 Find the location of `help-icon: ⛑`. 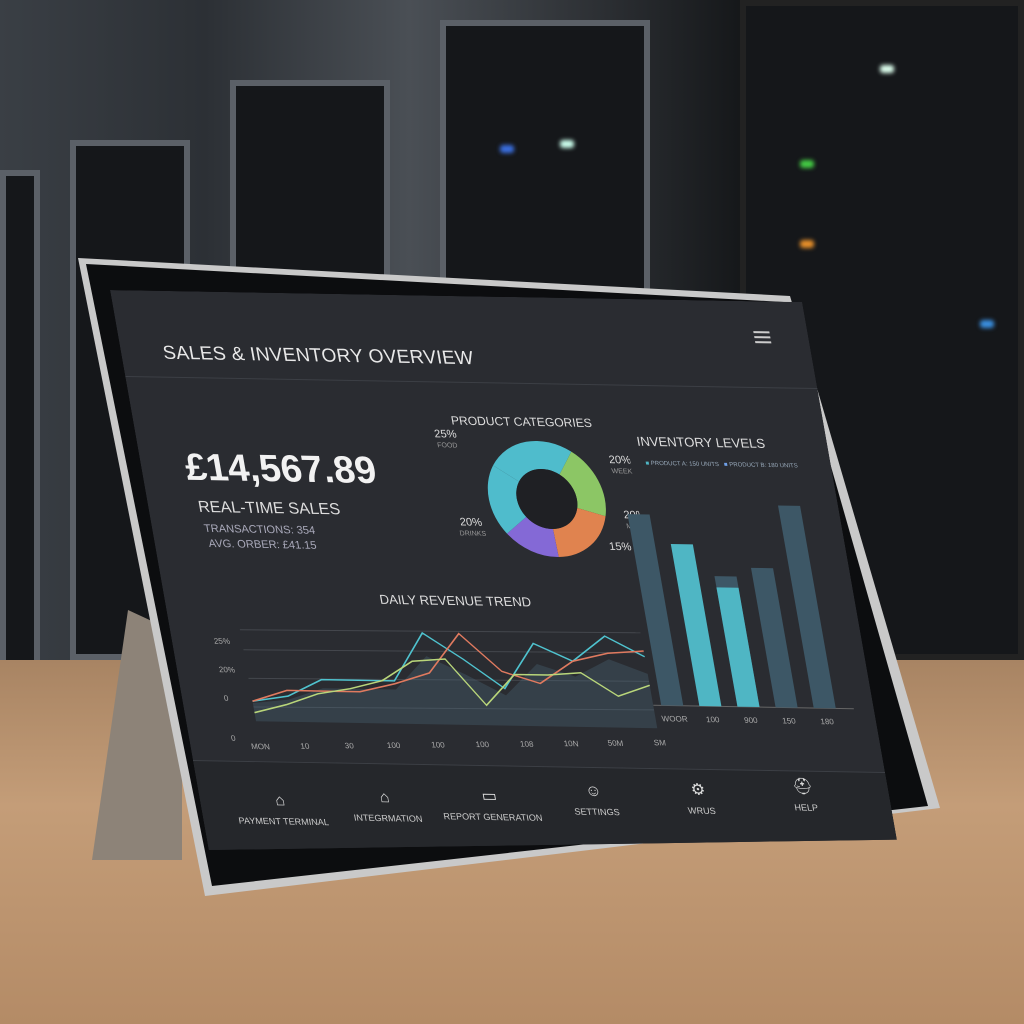

help-icon: ⛑ is located at coordinates (802, 787).